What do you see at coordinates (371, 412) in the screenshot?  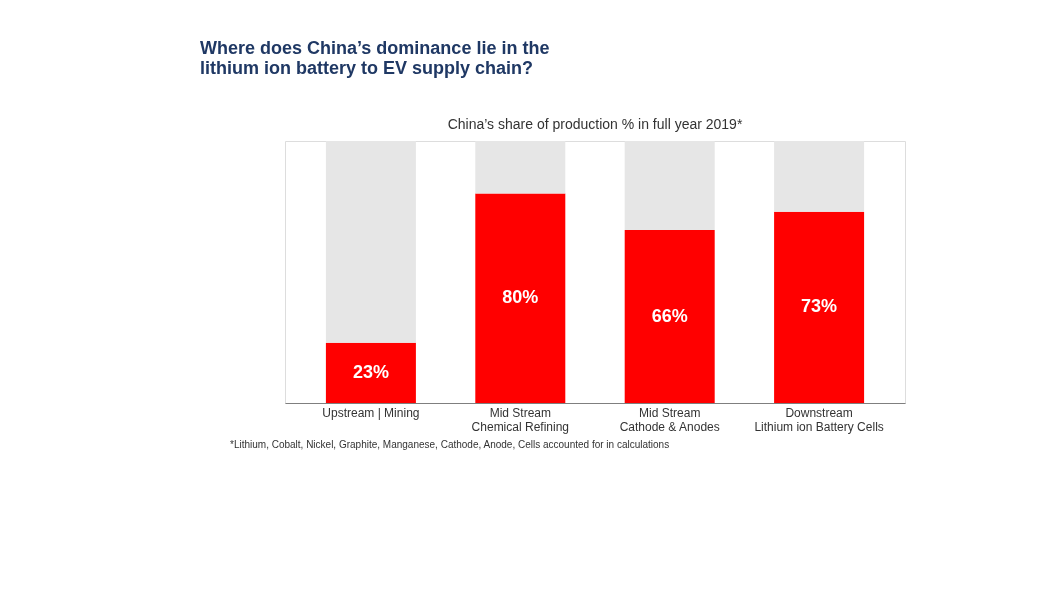 I see `x-tick-label: Upstream | Mining` at bounding box center [371, 412].